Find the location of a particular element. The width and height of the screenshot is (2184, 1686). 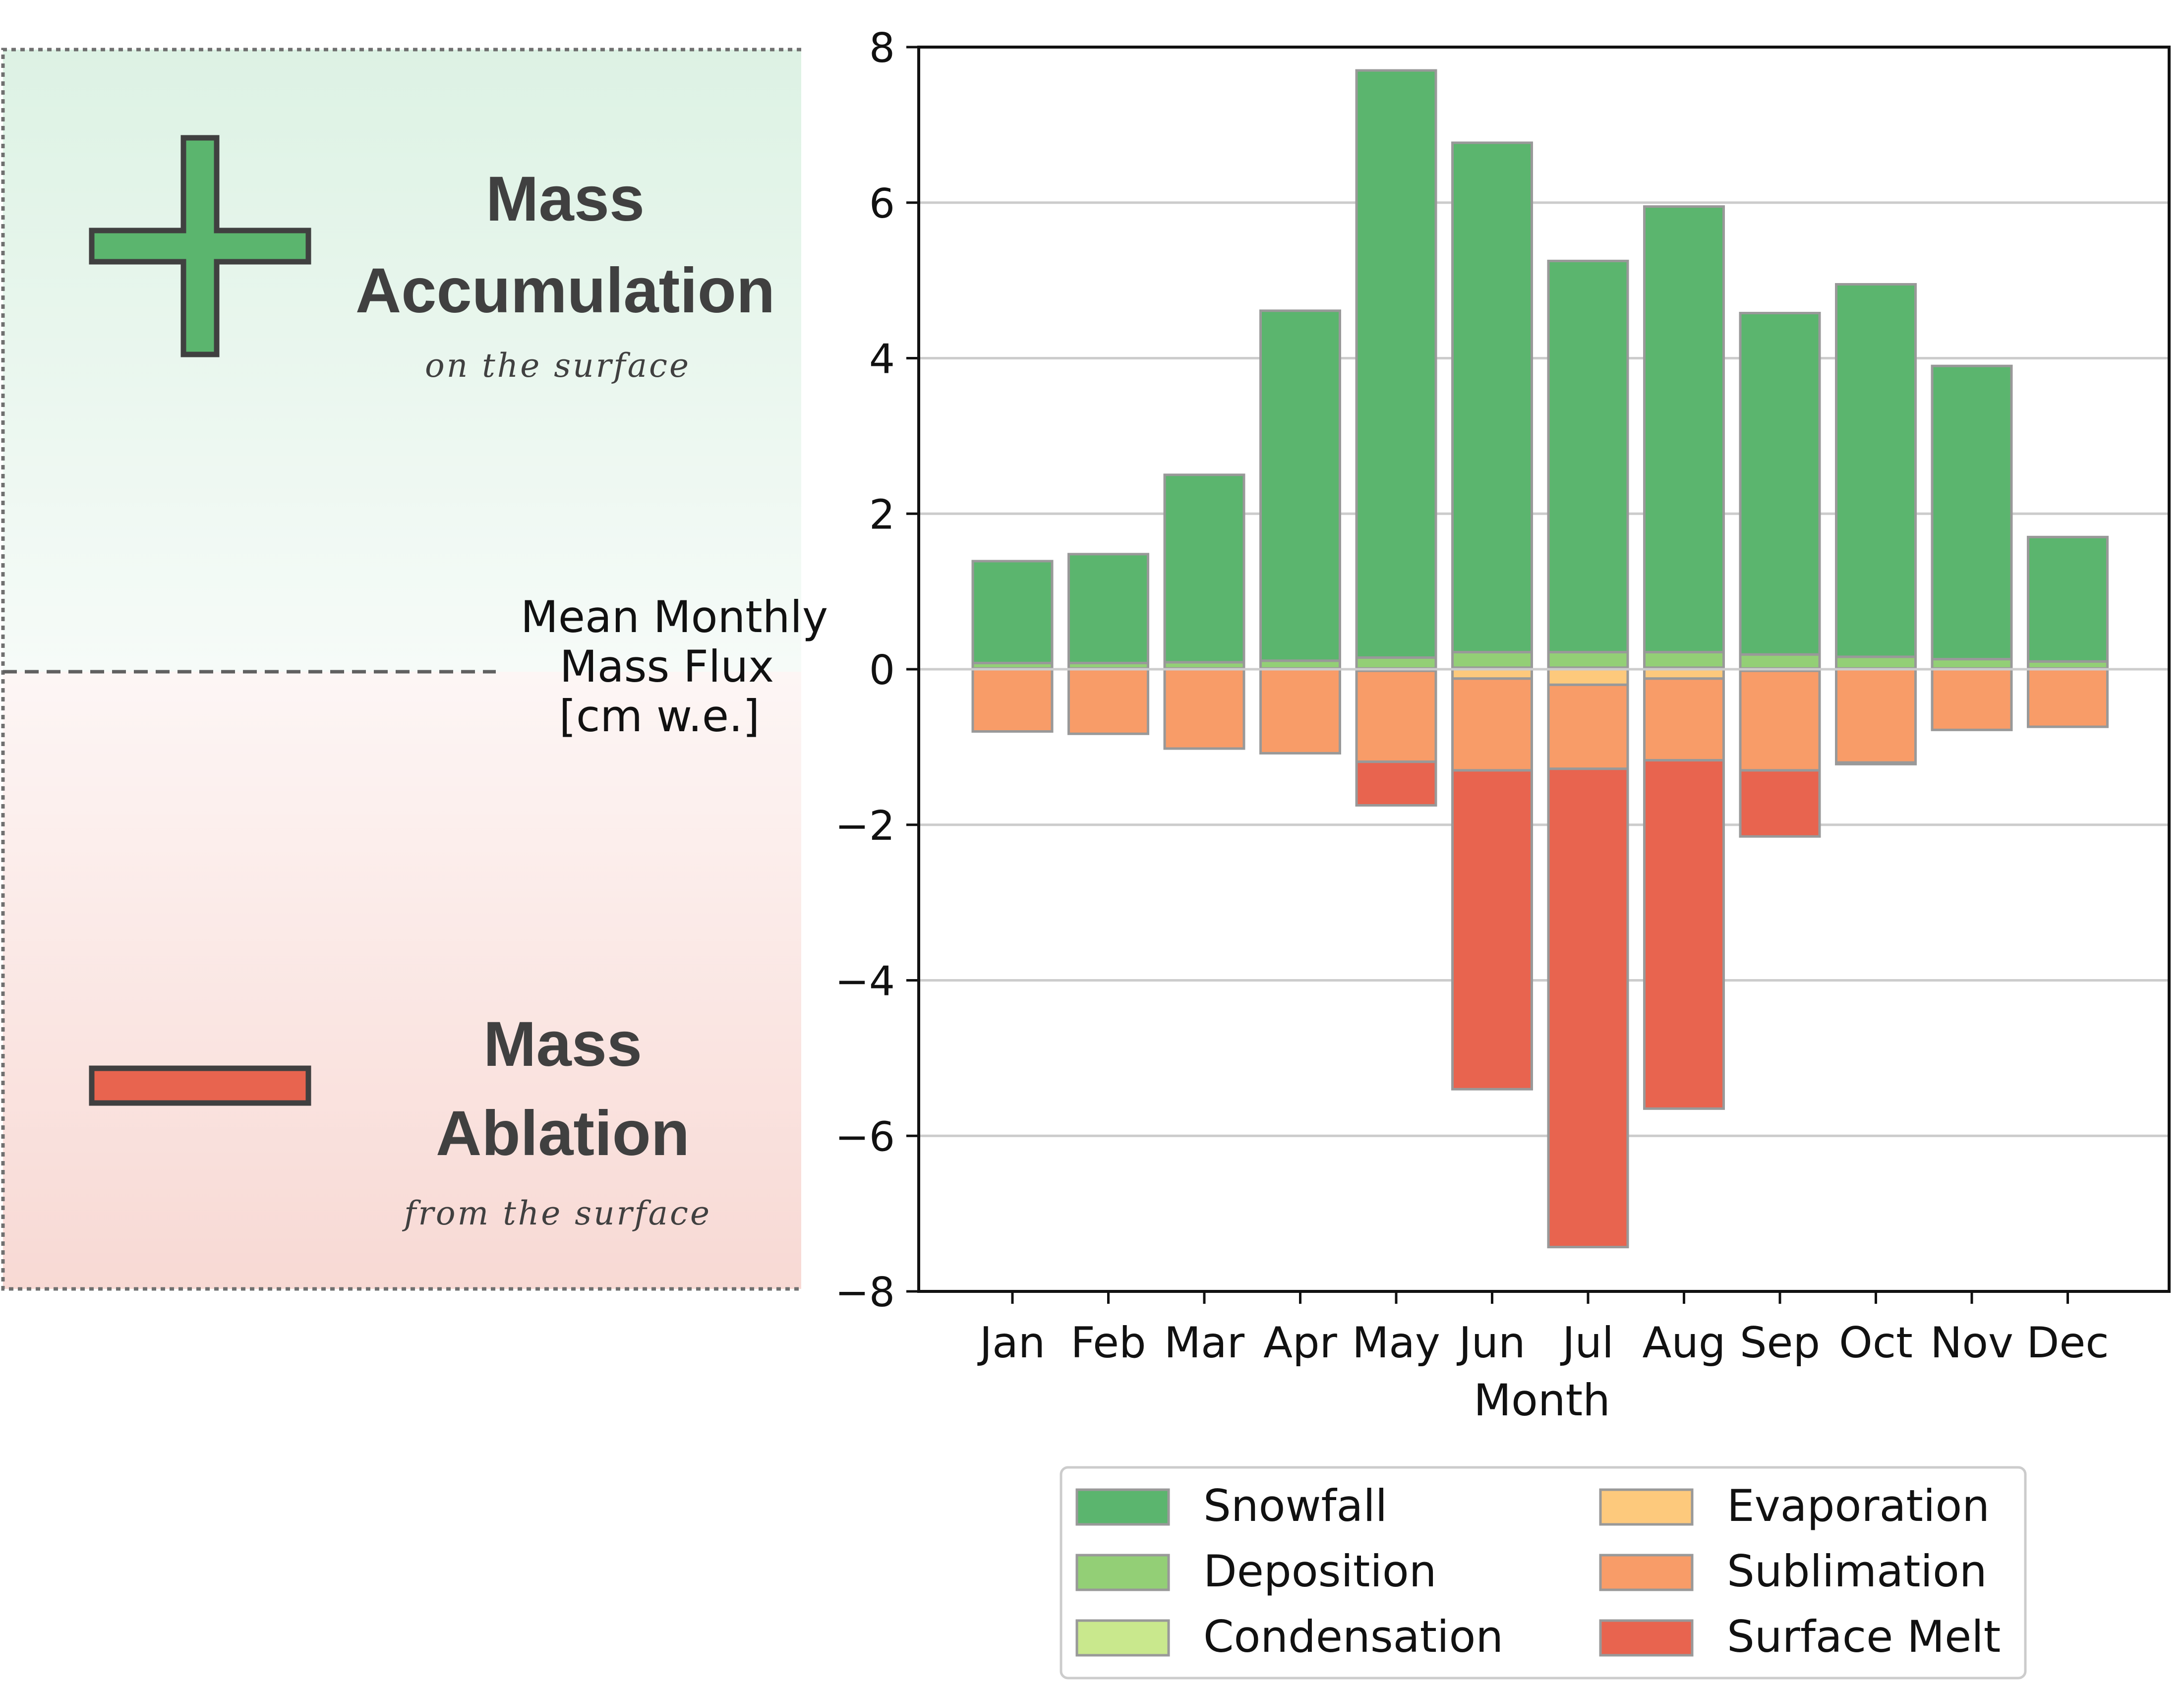

bar-sublimation-sep is located at coordinates (1780, 720).